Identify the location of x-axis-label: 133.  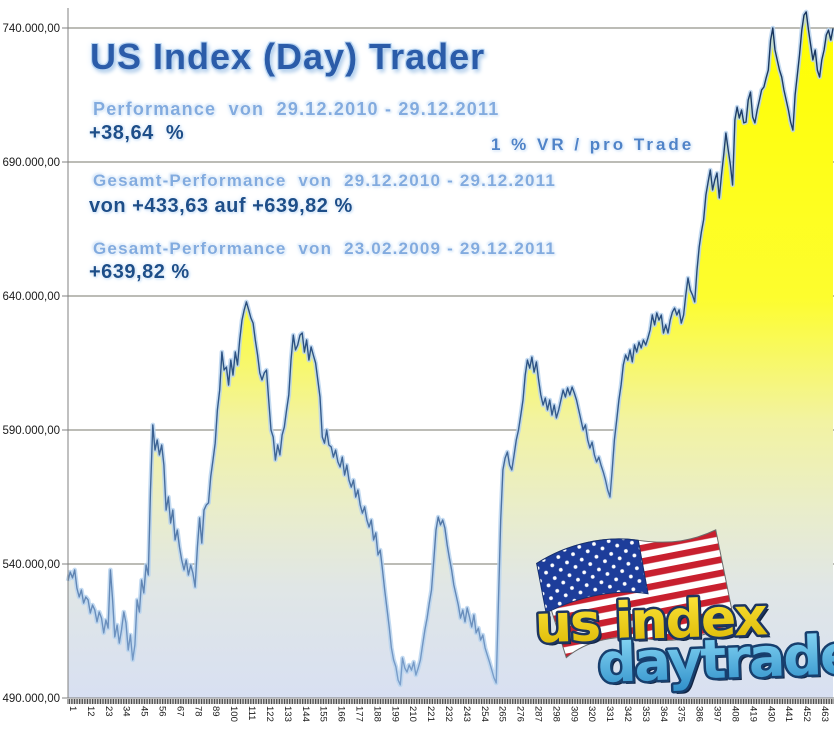
(287, 714).